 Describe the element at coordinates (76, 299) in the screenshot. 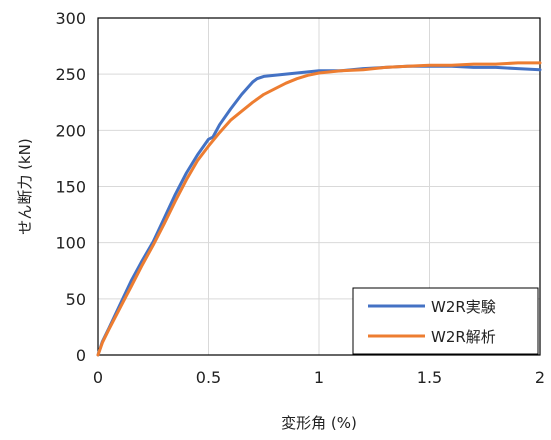

I see `y-tick-label: 50` at that location.